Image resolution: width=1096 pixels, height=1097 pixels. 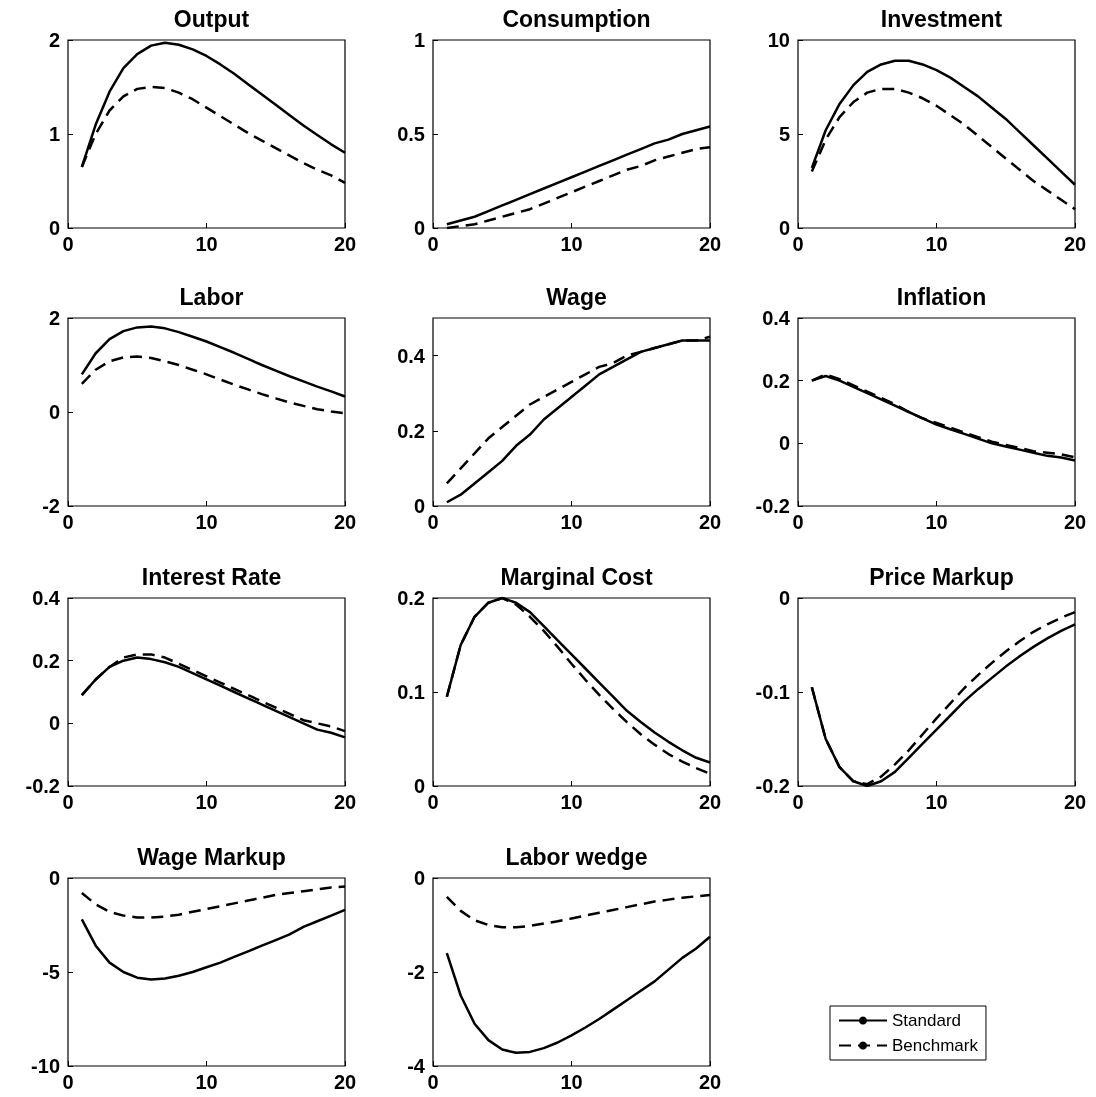 What do you see at coordinates (211, 296) in the screenshot?
I see `chart-title: Labor` at bounding box center [211, 296].